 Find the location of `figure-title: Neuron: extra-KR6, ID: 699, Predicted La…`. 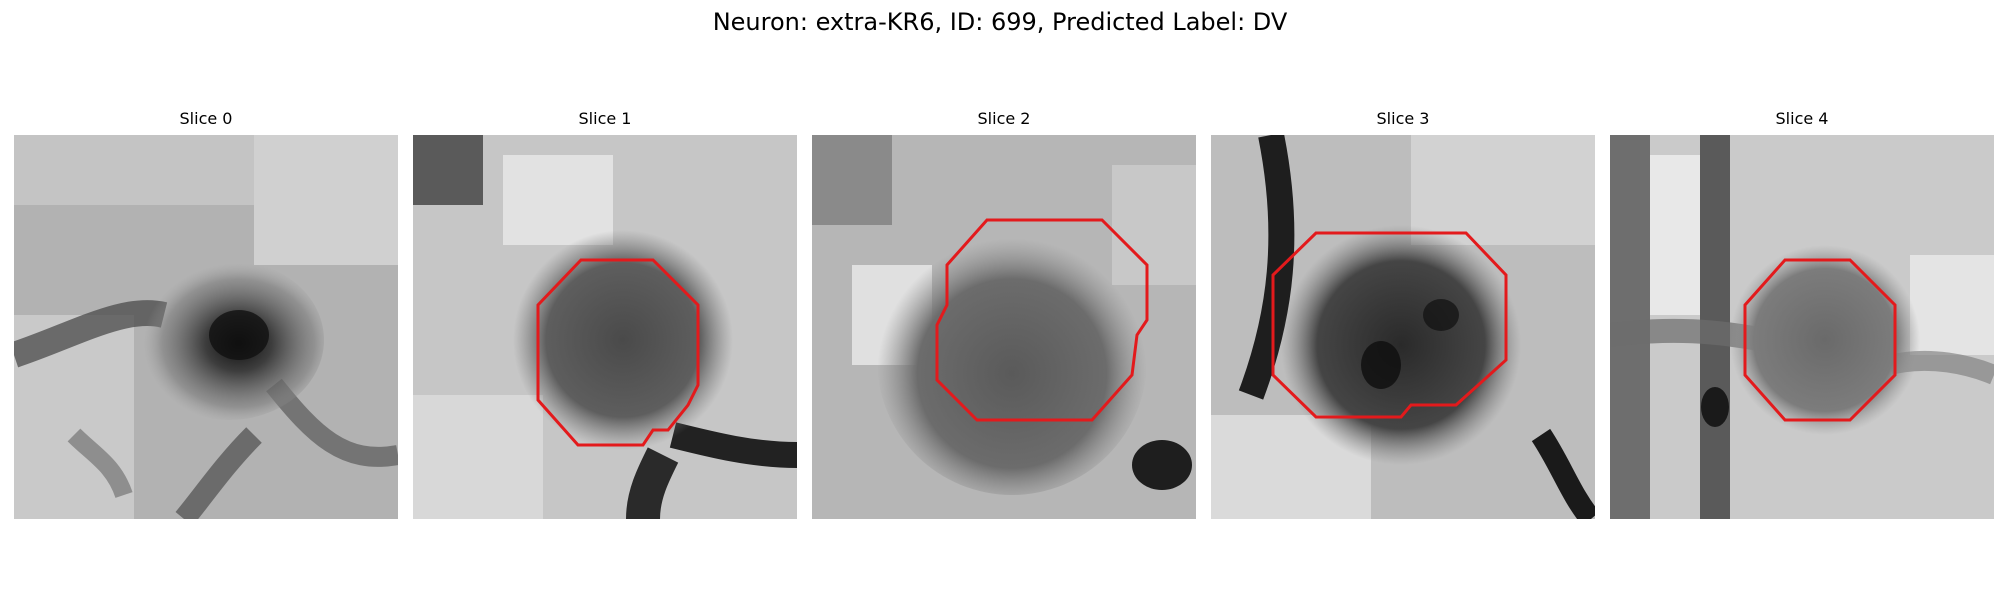

figure-title: Neuron: extra-KR6, ID: 699, Predicted La… is located at coordinates (1000, 22).